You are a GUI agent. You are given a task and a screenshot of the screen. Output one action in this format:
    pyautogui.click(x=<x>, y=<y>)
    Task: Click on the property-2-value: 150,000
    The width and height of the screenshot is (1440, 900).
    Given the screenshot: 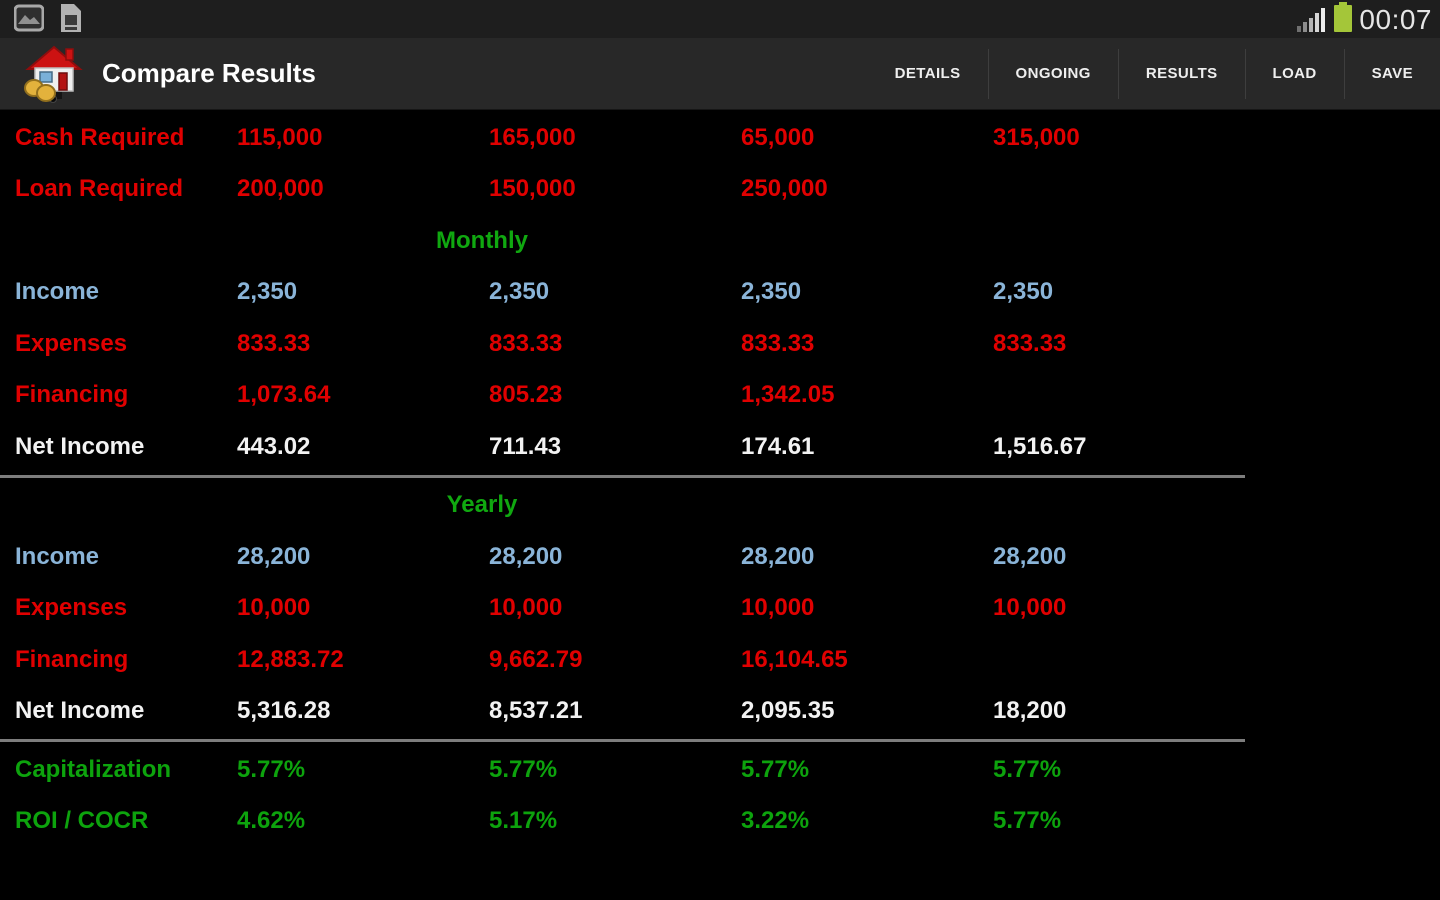 What is the action you would take?
    pyautogui.click(x=532, y=189)
    